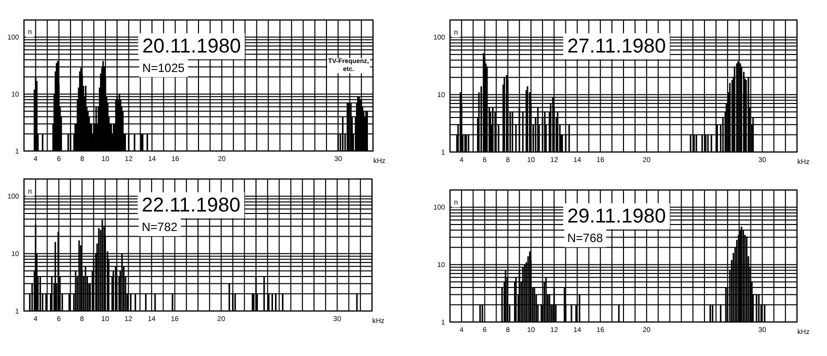 This screenshot has height=356, width=827. What do you see at coordinates (163, 68) in the screenshot?
I see `annotation: N=1025` at bounding box center [163, 68].